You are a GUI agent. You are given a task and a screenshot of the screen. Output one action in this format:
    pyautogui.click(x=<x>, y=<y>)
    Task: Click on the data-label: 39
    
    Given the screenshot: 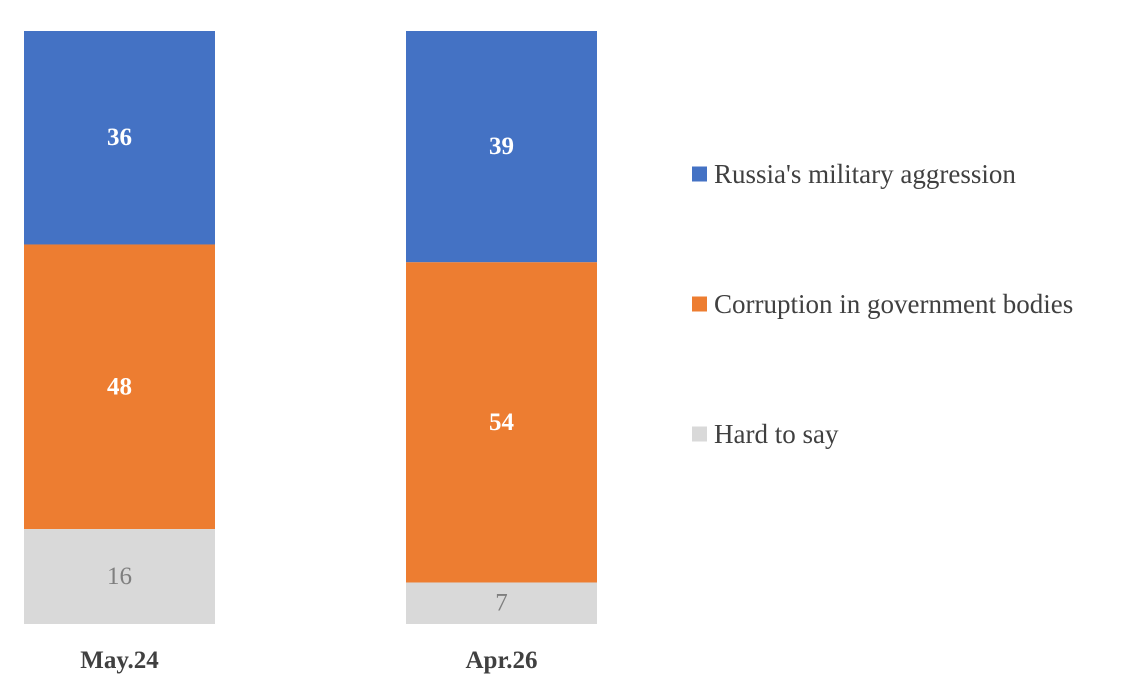 What is the action you would take?
    pyautogui.click(x=501, y=146)
    